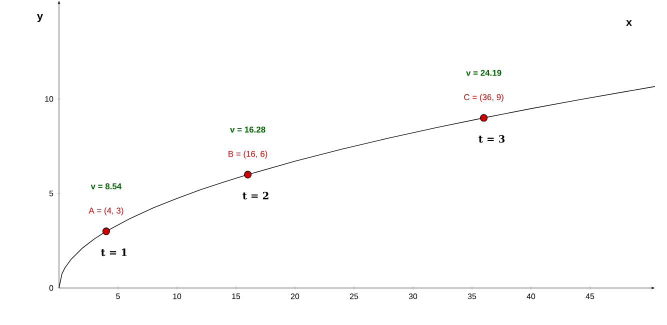 The width and height of the screenshot is (667, 325). Describe the element at coordinates (491, 139) in the screenshot. I see `annotation: t = 3` at that location.